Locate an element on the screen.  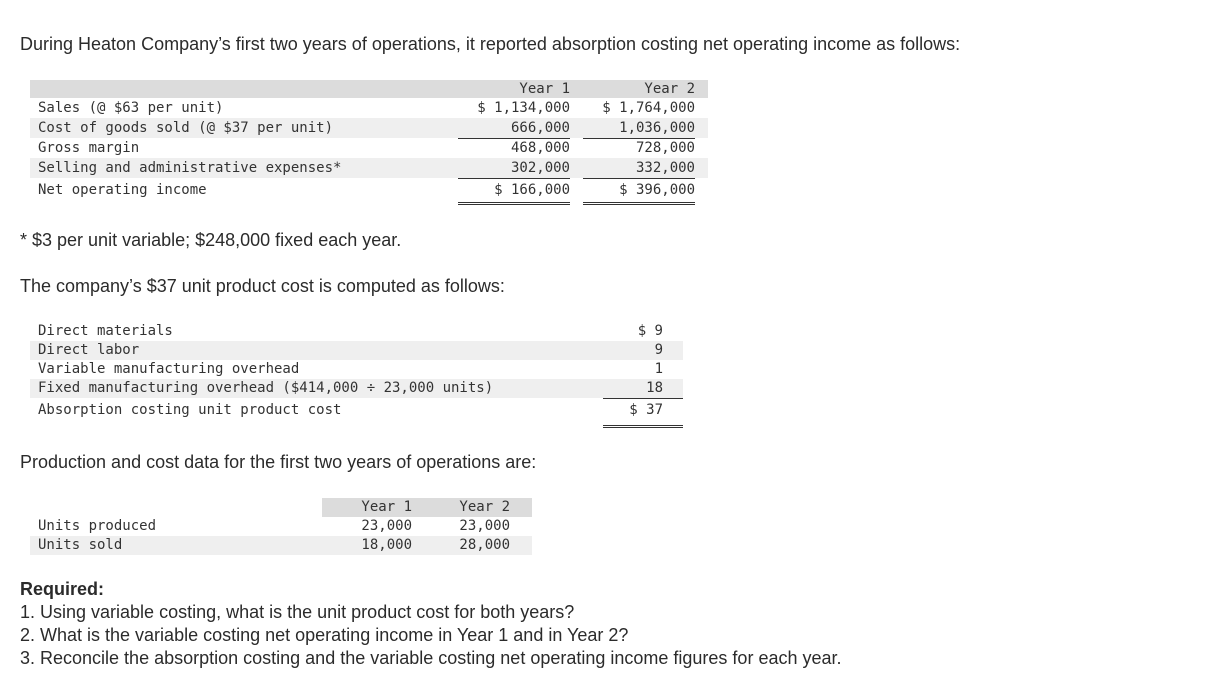
income-label: Net operating income is located at coordinates (122, 190).